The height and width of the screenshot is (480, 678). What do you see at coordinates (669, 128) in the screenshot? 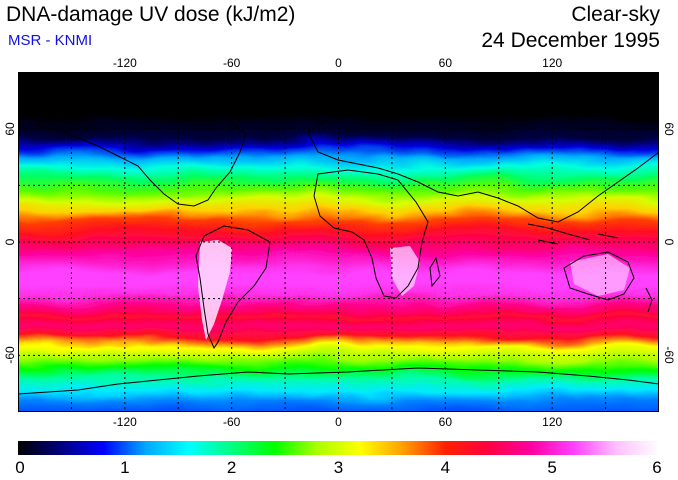
I see `right-lat-tick: 60` at bounding box center [669, 128].